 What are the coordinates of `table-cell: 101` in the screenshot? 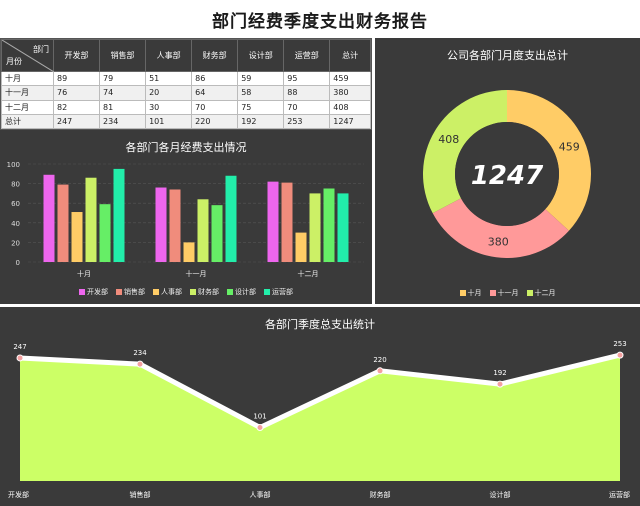 It's located at (169, 121).